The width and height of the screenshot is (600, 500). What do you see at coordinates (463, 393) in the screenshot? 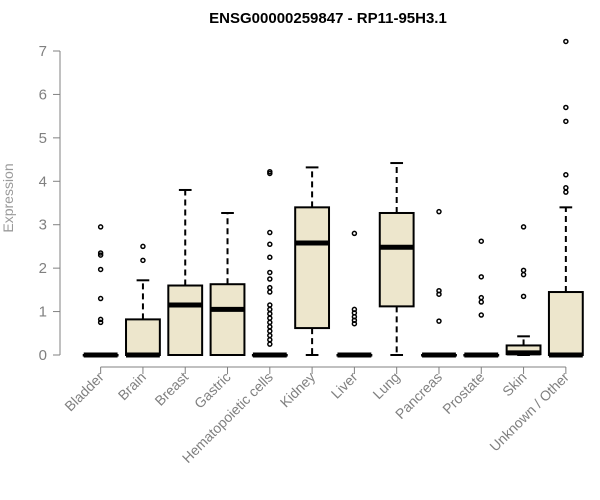
I see `x-tick-label: Prostate` at bounding box center [463, 393].